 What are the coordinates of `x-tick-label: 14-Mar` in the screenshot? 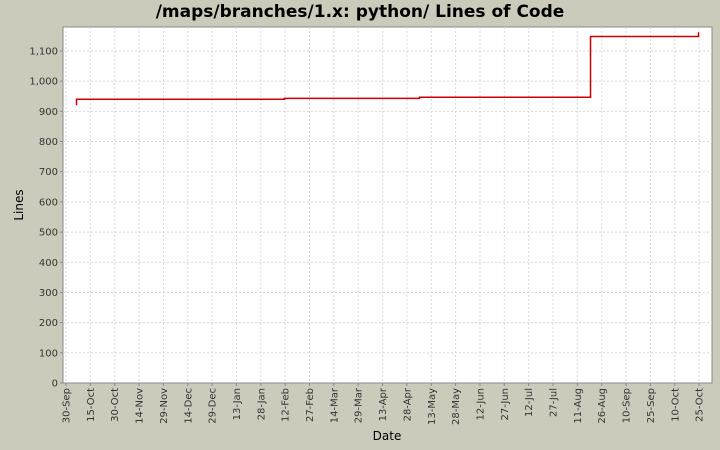 It's located at (334, 405).